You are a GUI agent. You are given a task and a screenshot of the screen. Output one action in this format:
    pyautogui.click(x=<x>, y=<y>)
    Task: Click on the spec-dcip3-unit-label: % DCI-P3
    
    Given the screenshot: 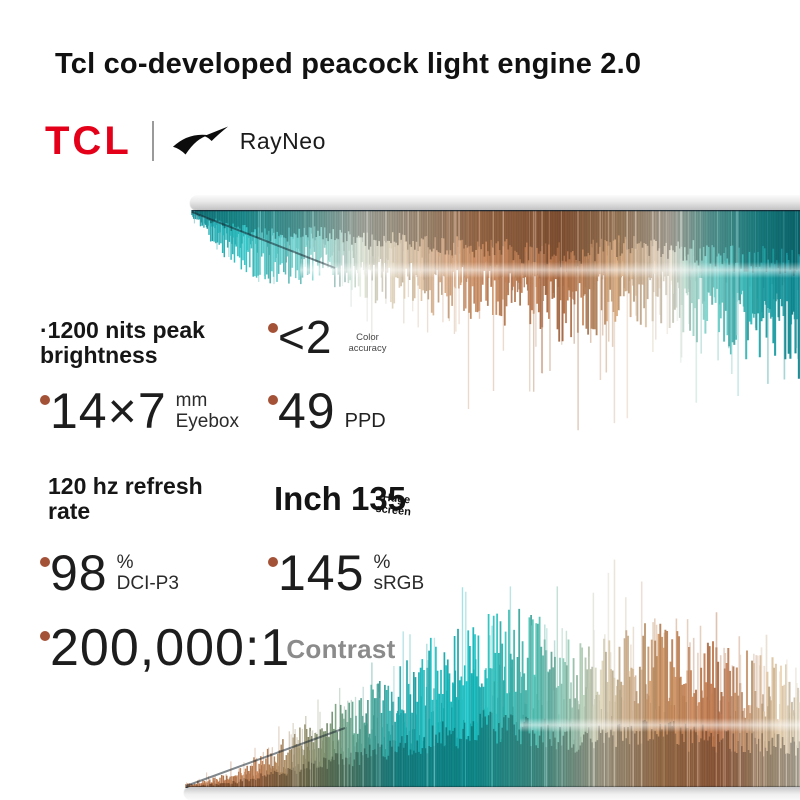 What is the action you would take?
    pyautogui.click(x=148, y=573)
    